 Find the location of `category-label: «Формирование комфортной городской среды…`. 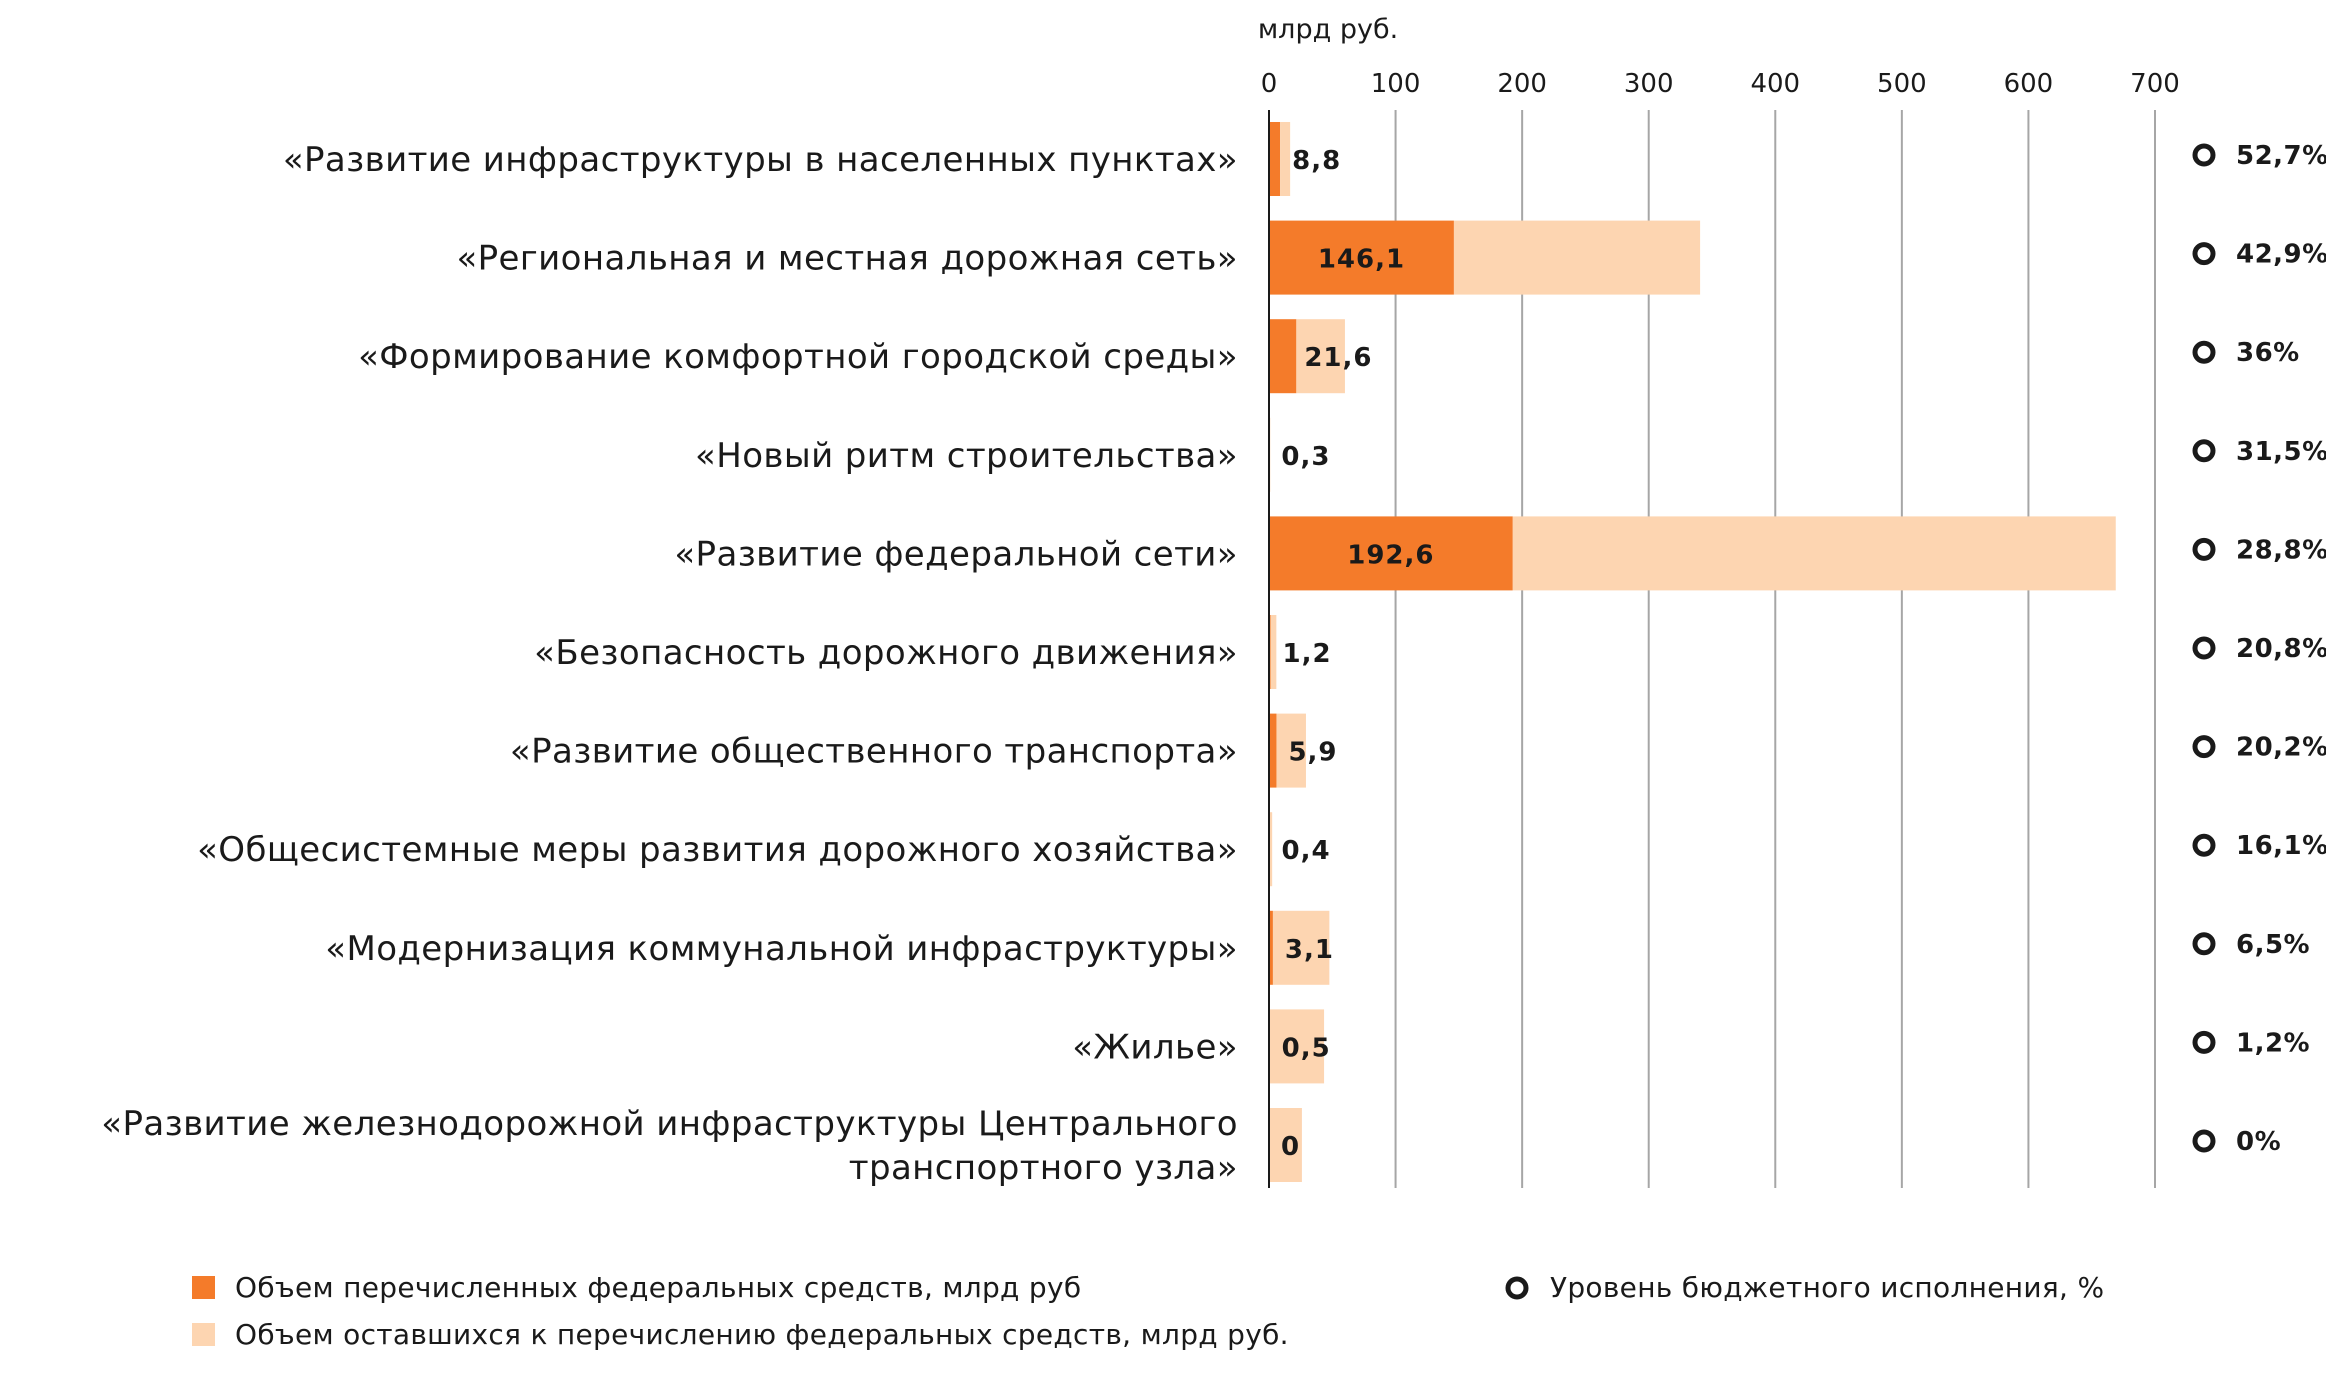

category-label: «Формирование комфортной городской среды… is located at coordinates (798, 357).